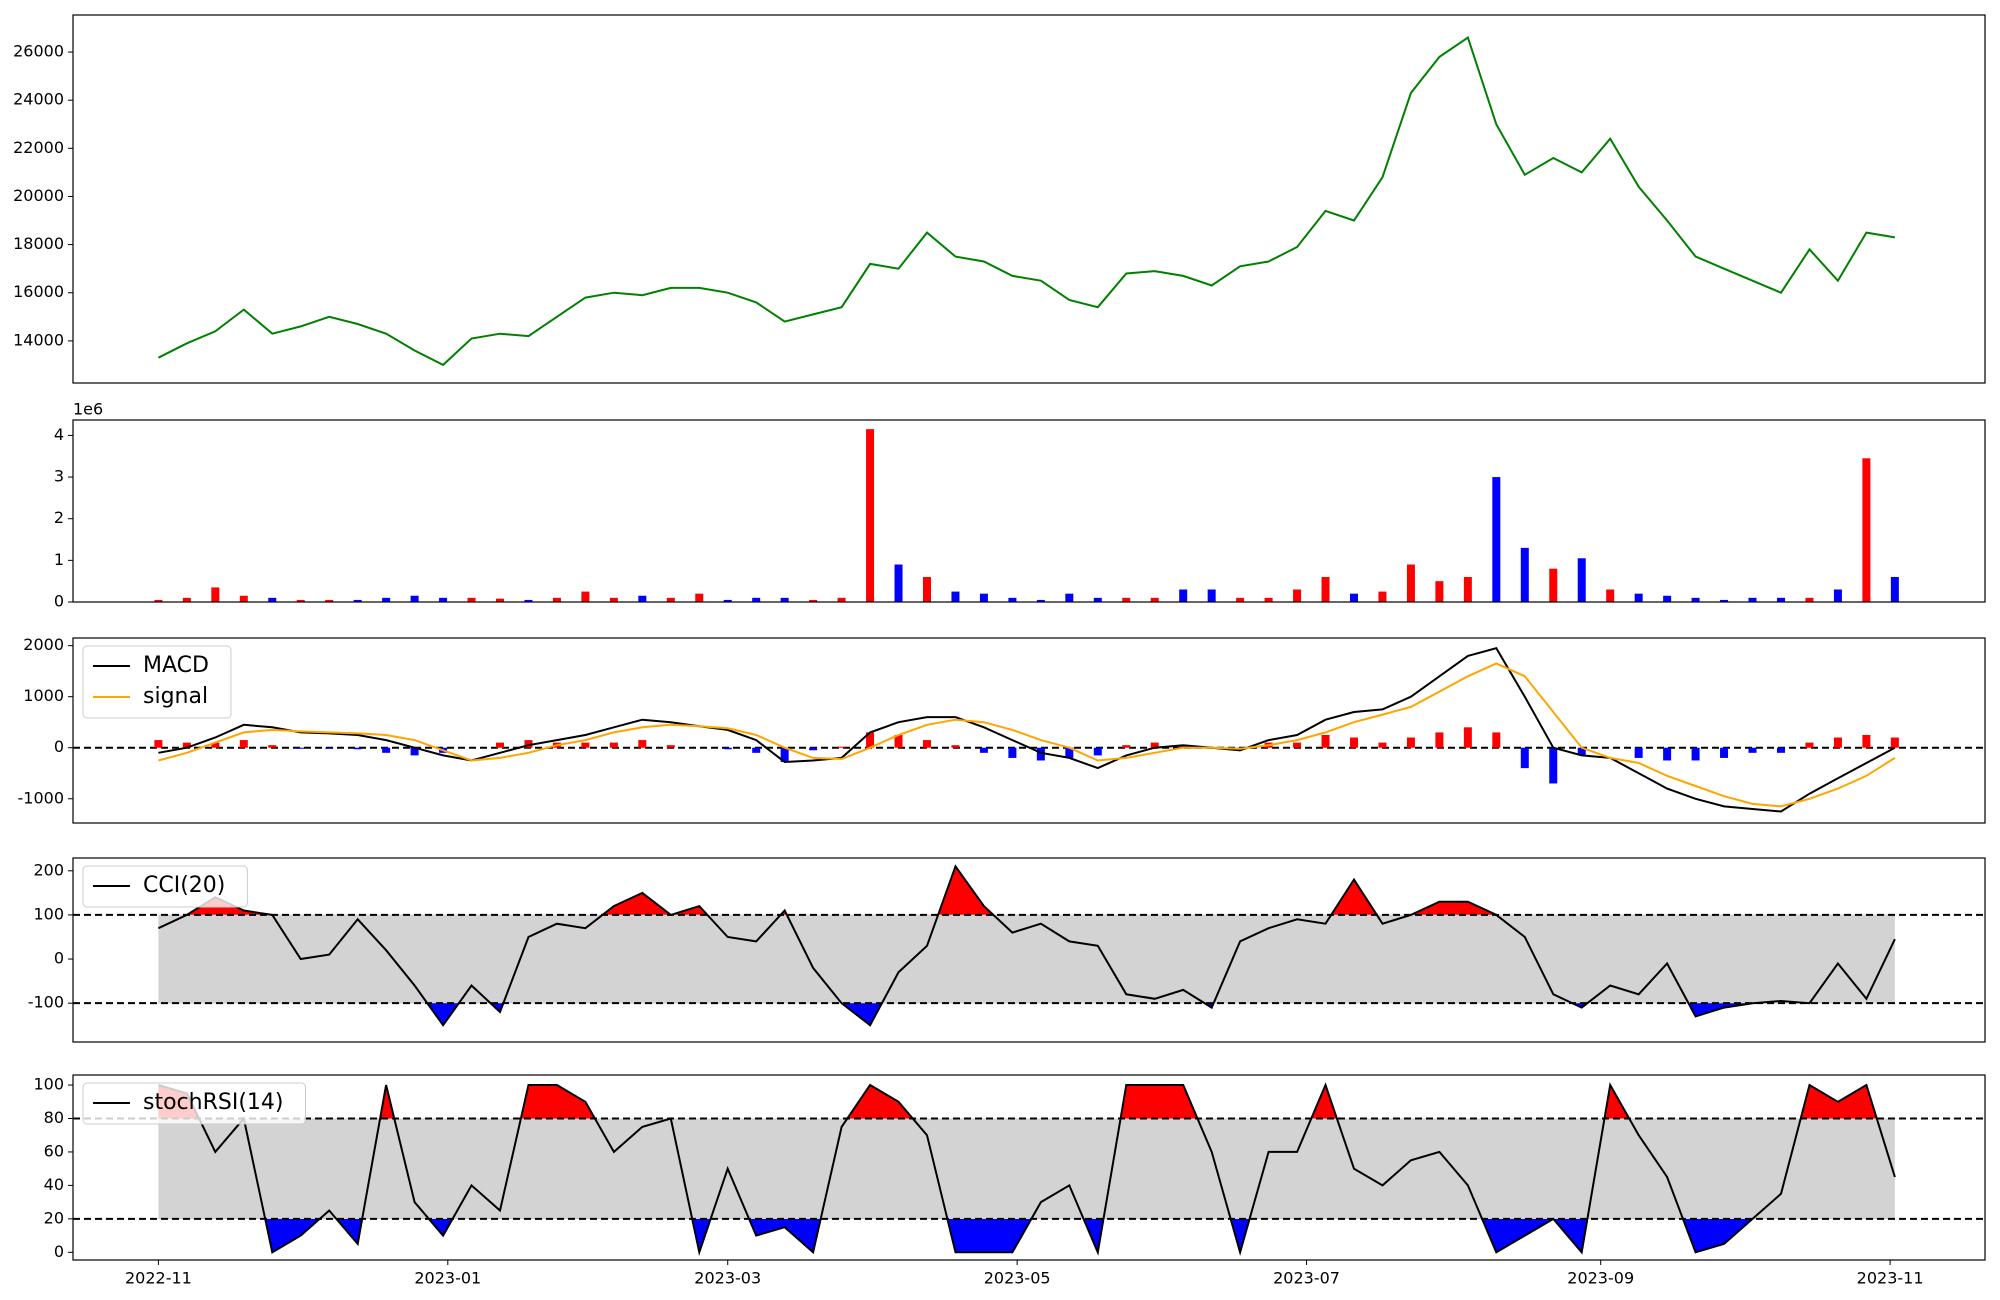 The width and height of the screenshot is (2000, 1300). Describe the element at coordinates (213, 1102) in the screenshot. I see `legend-label: stochRSI(14)` at that location.